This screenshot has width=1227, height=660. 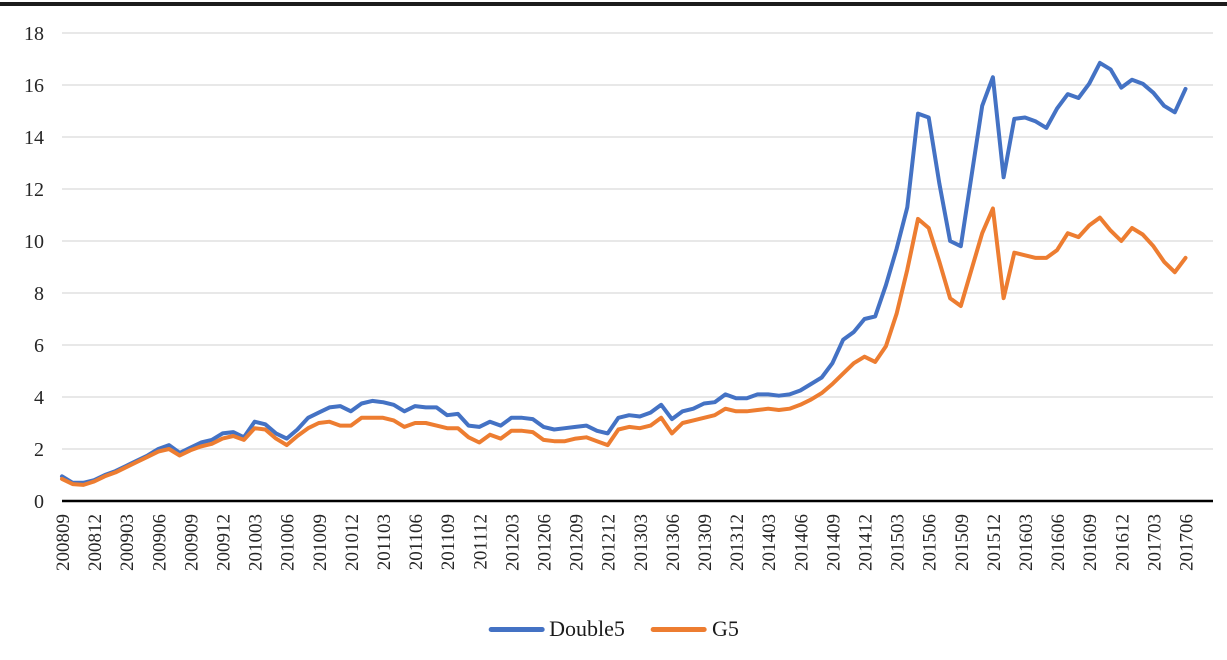 What do you see at coordinates (34, 242) in the screenshot?
I see `y-axis-tick-label: 10` at bounding box center [34, 242].